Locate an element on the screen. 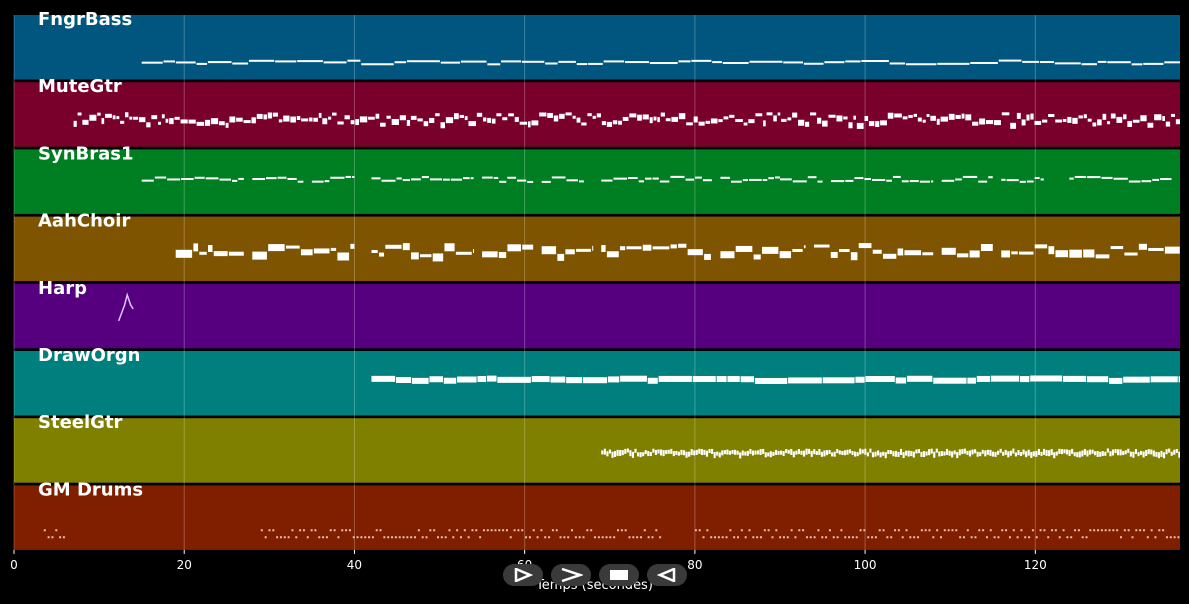 The height and width of the screenshot is (604, 1189). play-button is located at coordinates (523, 575).